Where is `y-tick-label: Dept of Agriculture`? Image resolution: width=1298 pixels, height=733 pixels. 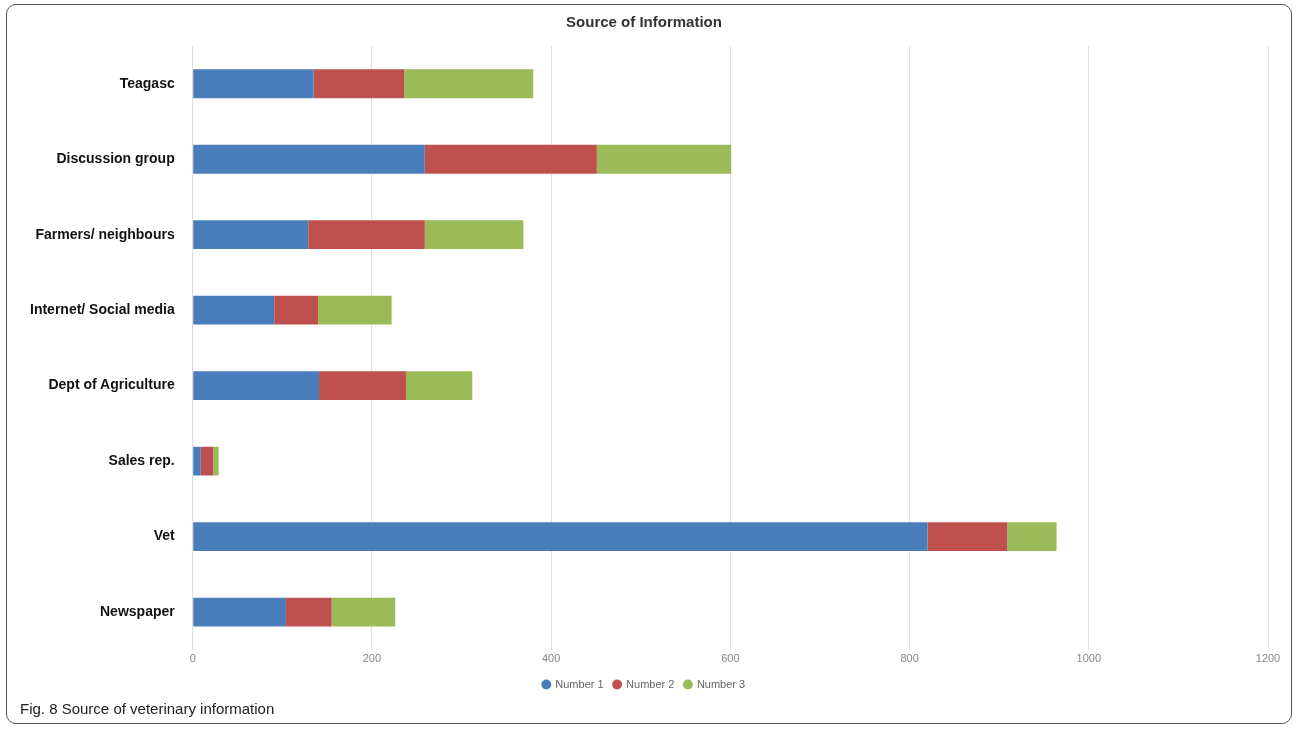
y-tick-label: Dept of Agriculture is located at coordinates (111, 384).